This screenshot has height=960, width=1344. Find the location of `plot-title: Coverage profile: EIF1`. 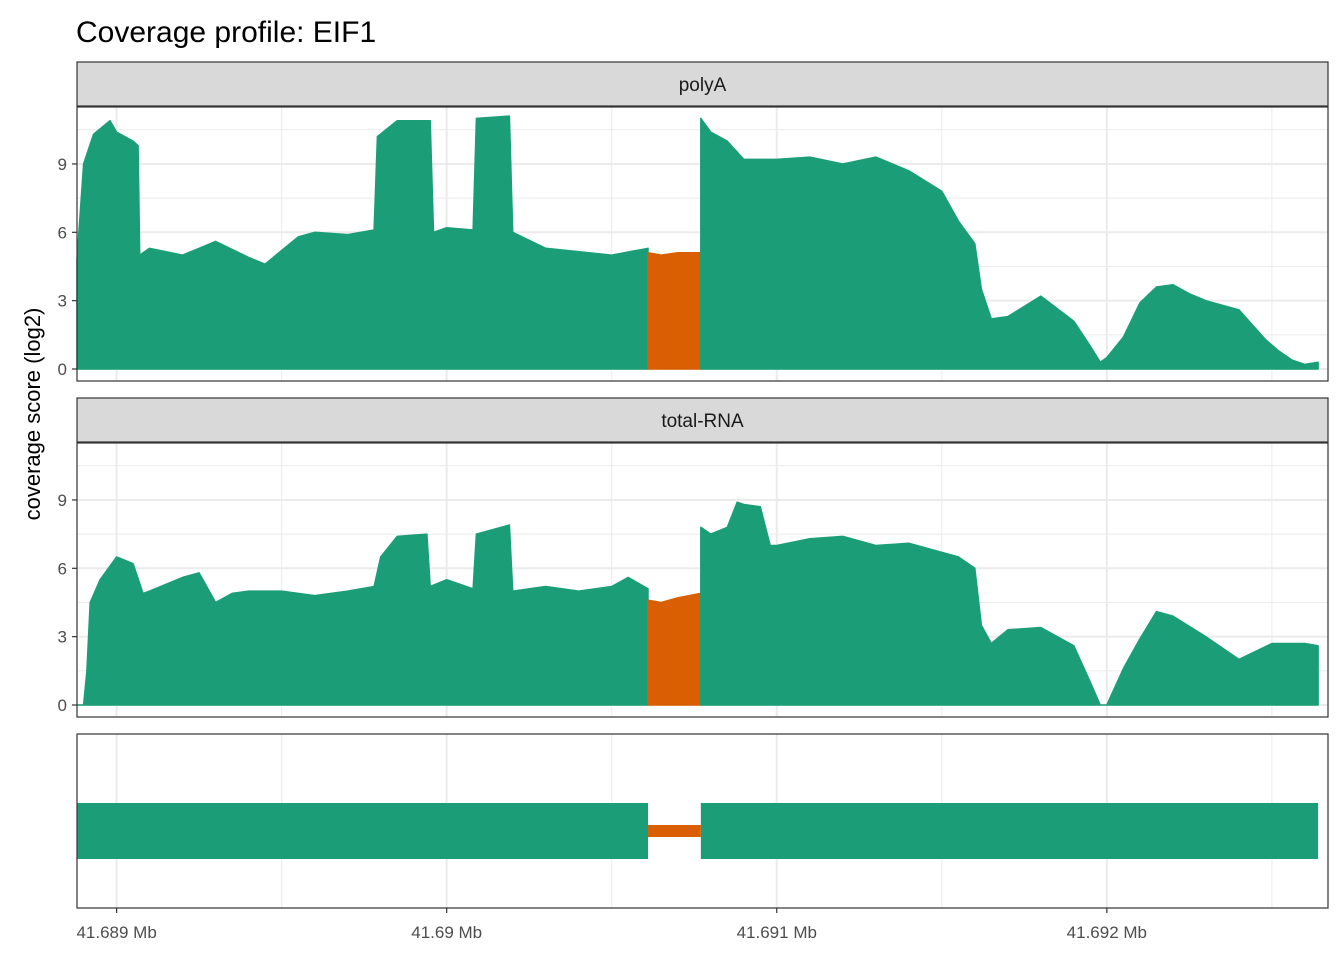

plot-title: Coverage profile: EIF1 is located at coordinates (226, 32).